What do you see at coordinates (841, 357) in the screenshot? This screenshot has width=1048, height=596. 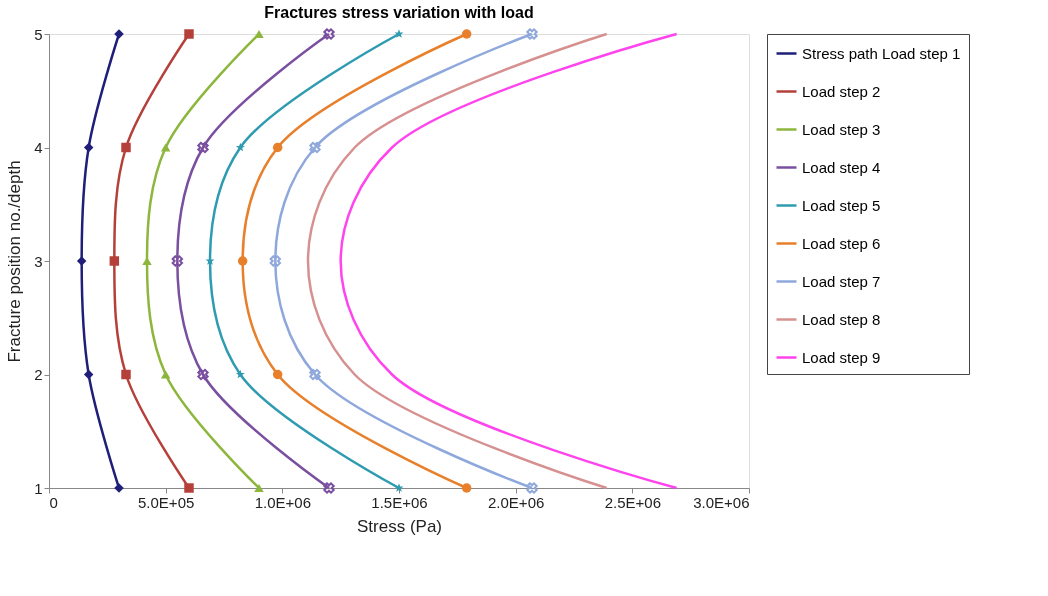 I see `legend-label: Load step 9` at bounding box center [841, 357].